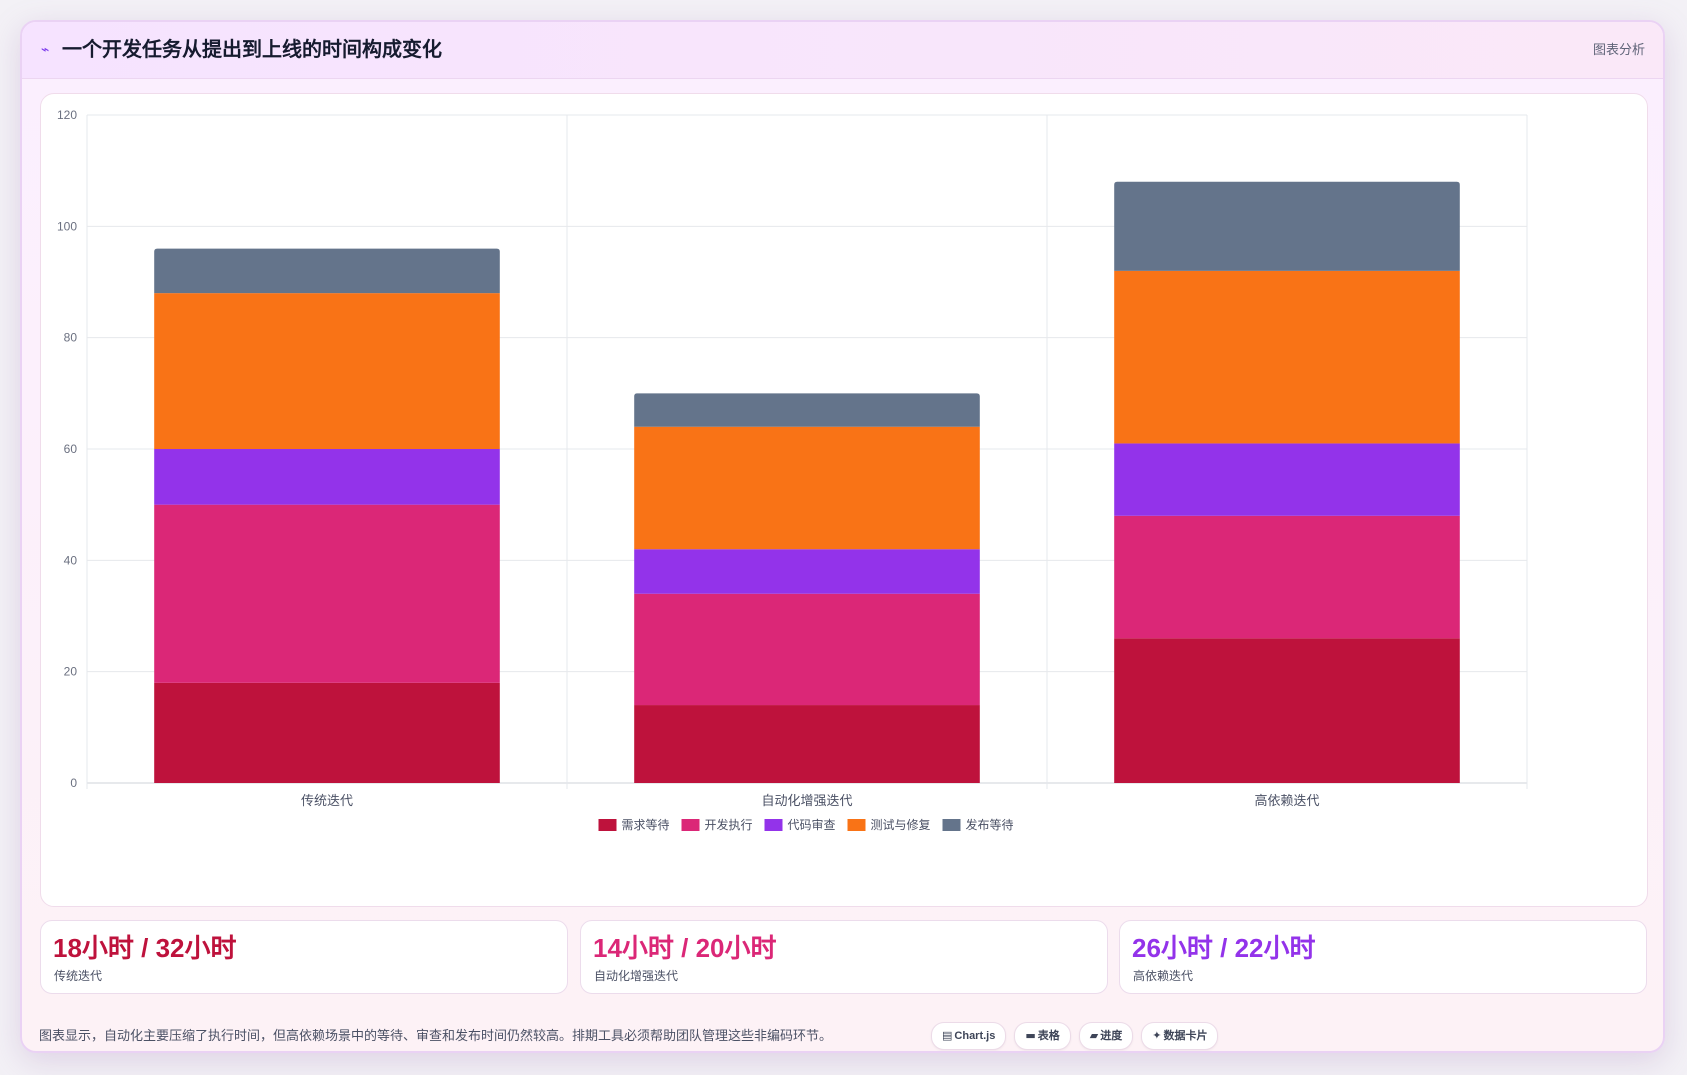 This screenshot has width=1687, height=1075. Describe the element at coordinates (636, 976) in the screenshot. I see `stat-label: 自动化增强迭代` at that location.